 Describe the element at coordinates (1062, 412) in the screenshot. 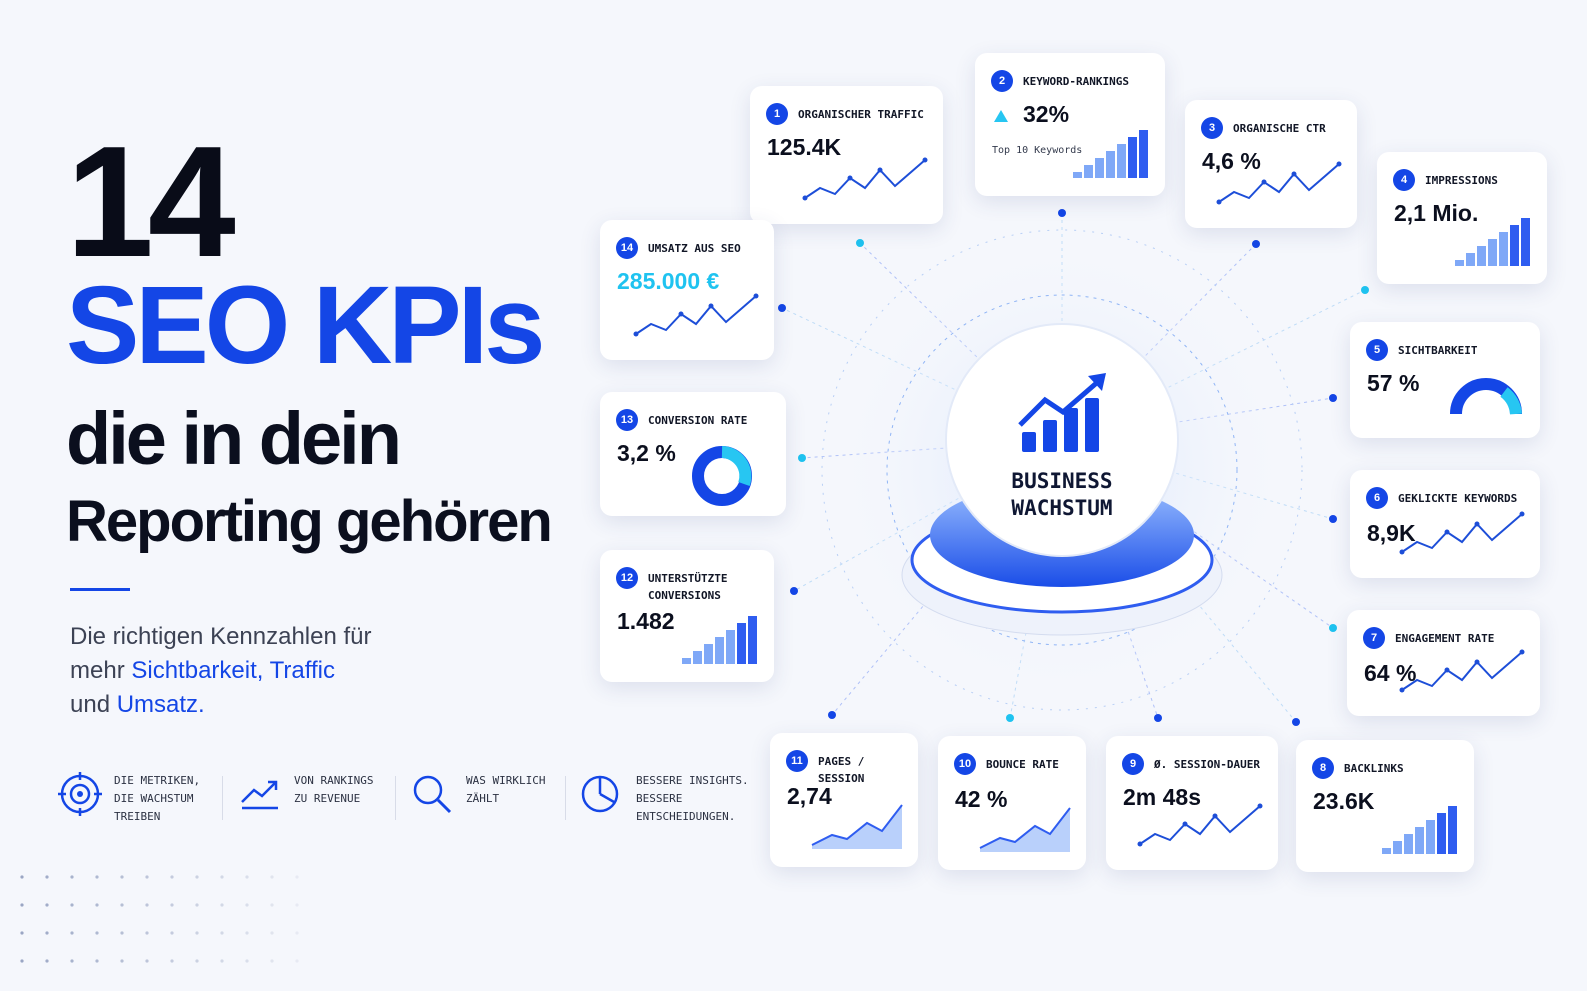

I see `growth-icon` at that location.